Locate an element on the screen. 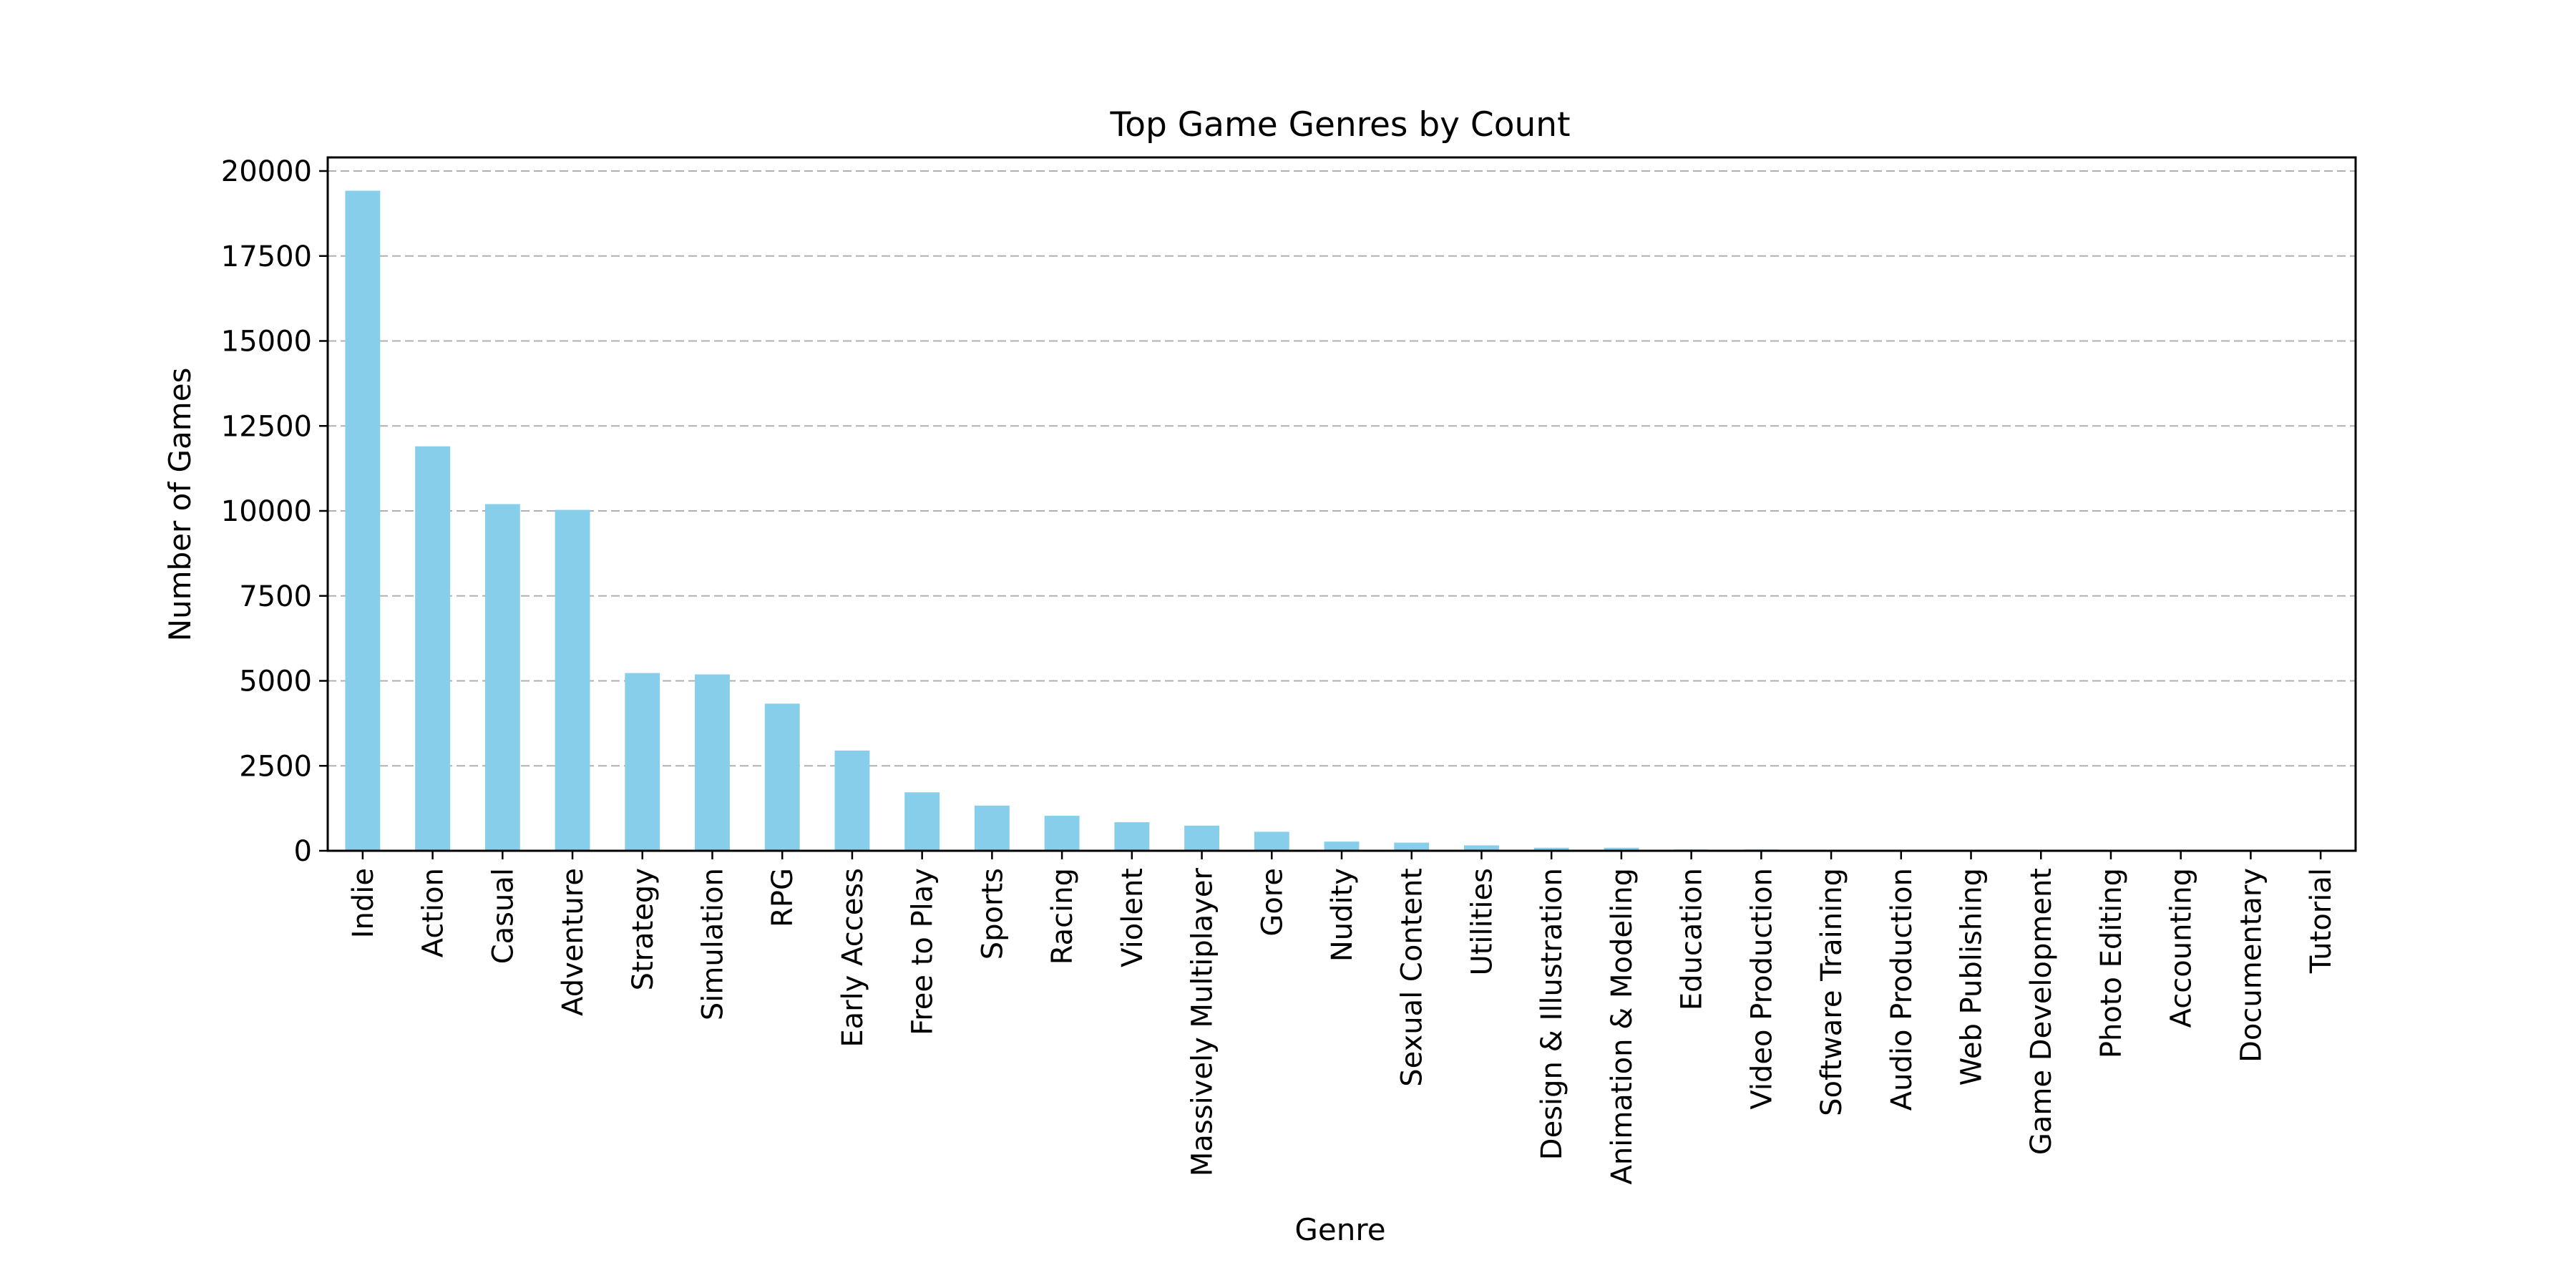 This screenshot has height=1288, width=2576. x-tick-label: Photo Editing is located at coordinates (2111, 963).